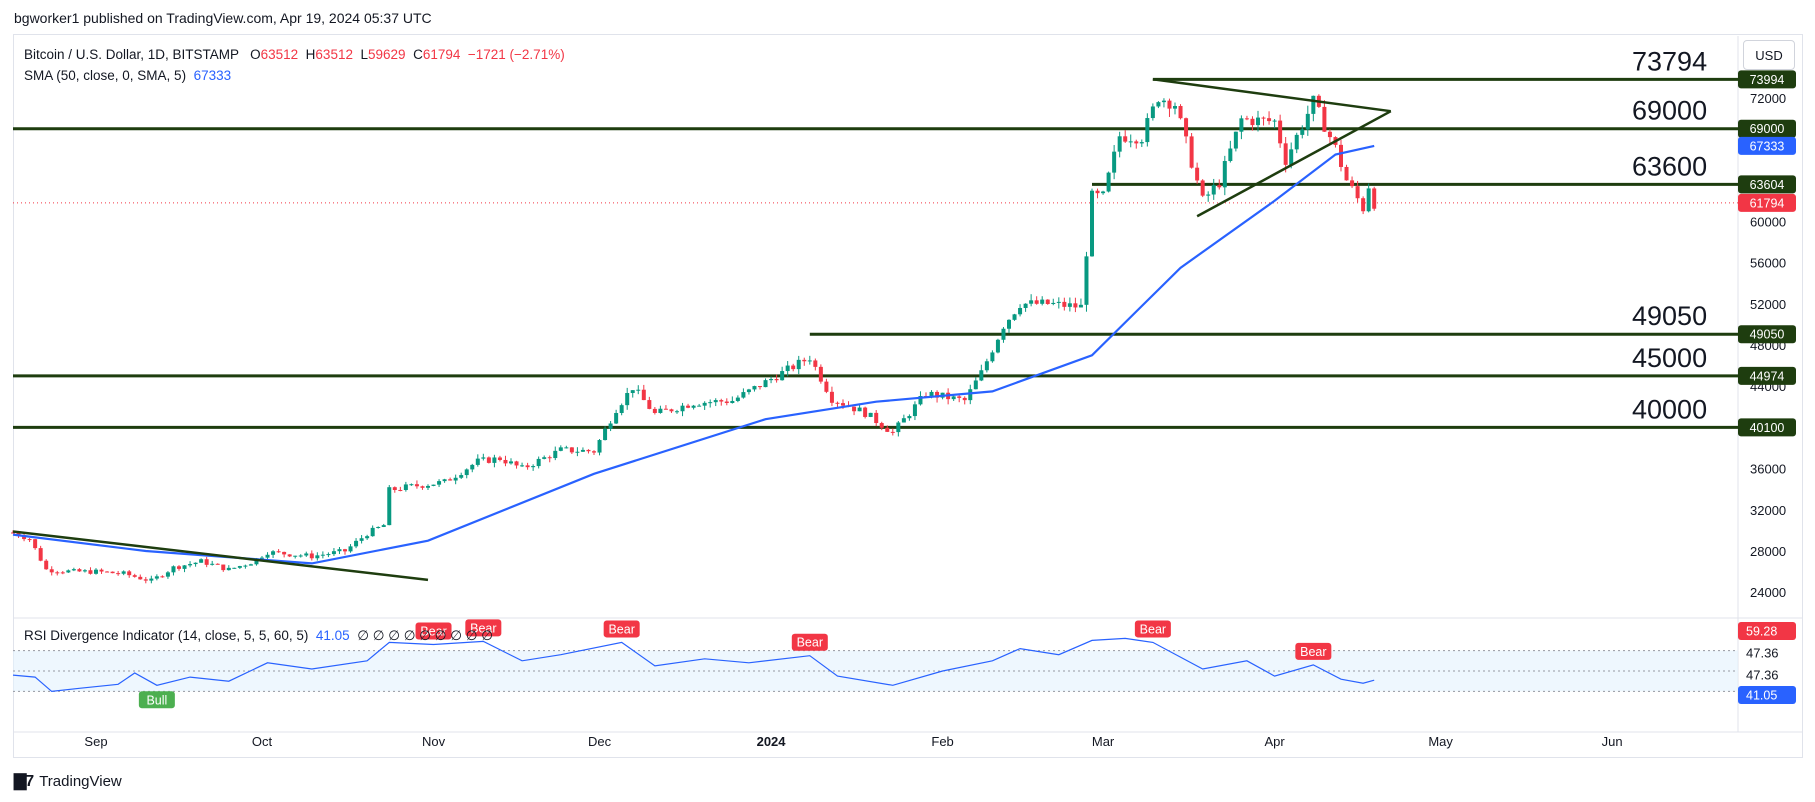 The width and height of the screenshot is (1815, 802). What do you see at coordinates (1768, 221) in the screenshot?
I see `y-tick-label: 60000` at bounding box center [1768, 221].